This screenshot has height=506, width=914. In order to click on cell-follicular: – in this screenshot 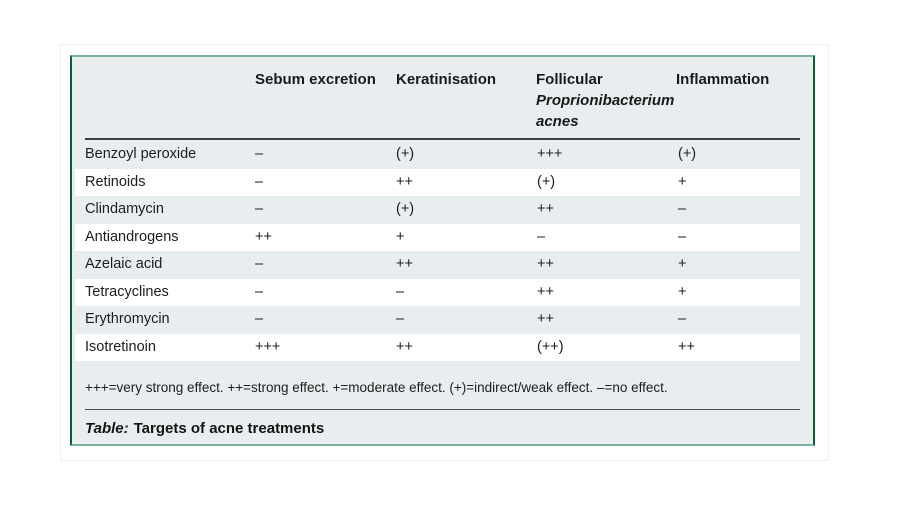, I will do `click(541, 236)`.